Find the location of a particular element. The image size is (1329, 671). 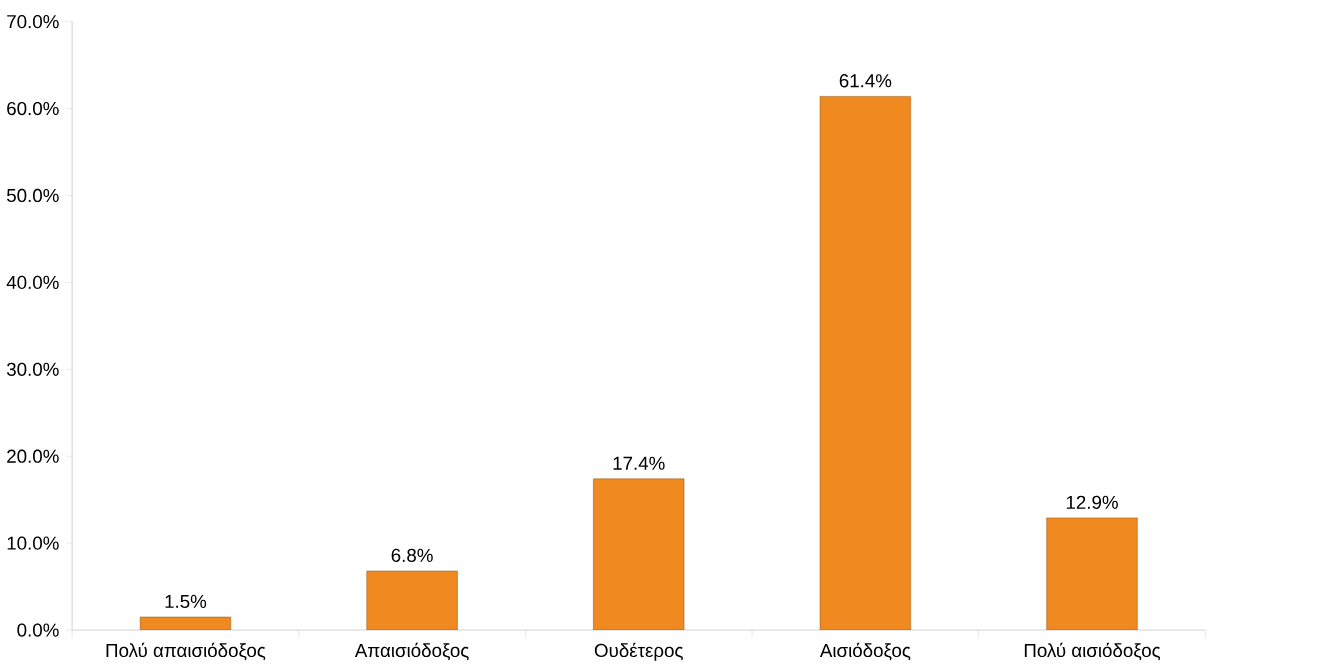

x-tick-label: Αισιόδοξος is located at coordinates (865, 652).